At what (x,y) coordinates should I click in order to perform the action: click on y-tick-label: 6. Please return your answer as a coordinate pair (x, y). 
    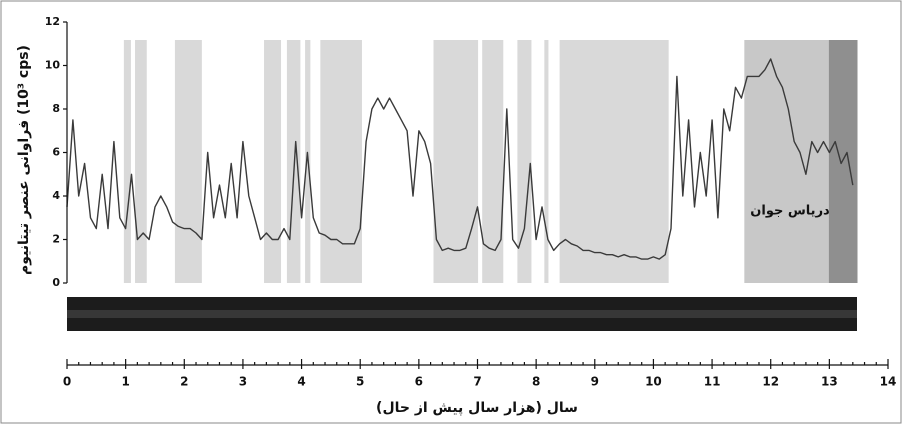
    Looking at the image, I should click on (56, 152).